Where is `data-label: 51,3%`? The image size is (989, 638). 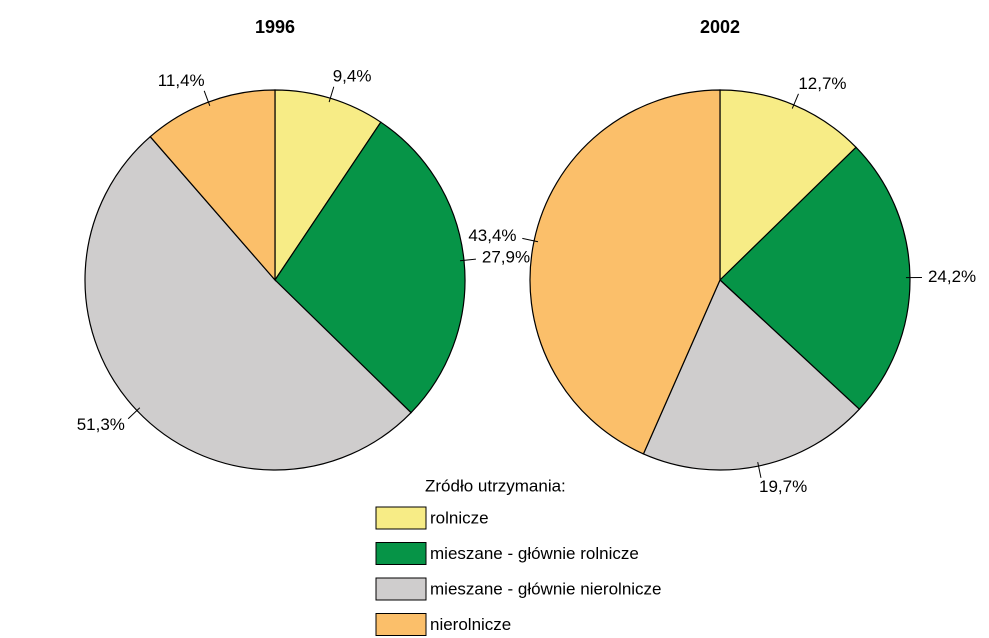
data-label: 51,3% is located at coordinates (101, 424).